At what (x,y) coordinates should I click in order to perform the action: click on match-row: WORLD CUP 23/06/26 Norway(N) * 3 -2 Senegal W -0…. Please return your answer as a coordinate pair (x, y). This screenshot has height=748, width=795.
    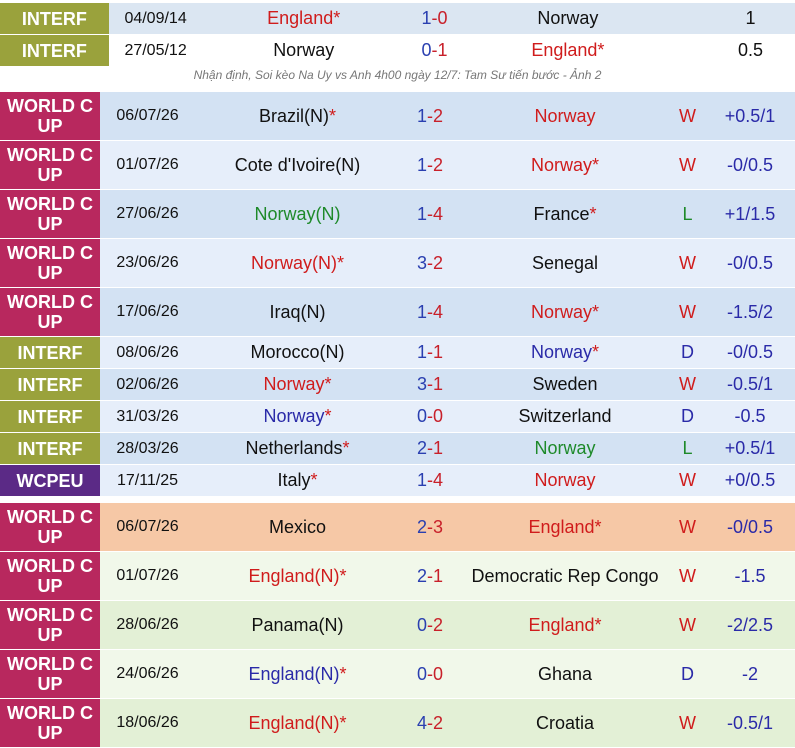
    Looking at the image, I should click on (397, 263).